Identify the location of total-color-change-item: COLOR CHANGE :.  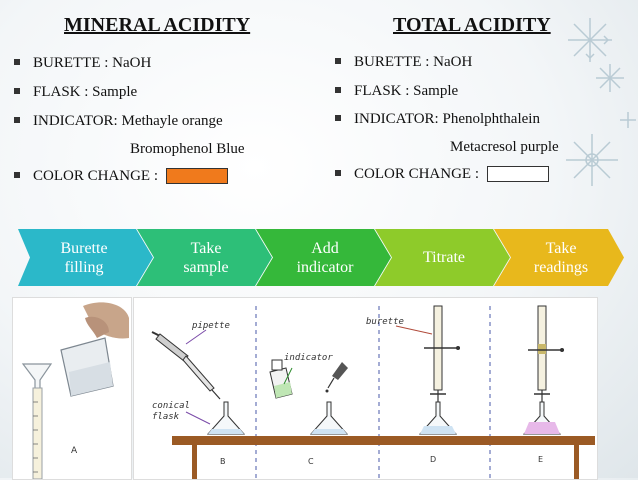
(442, 174).